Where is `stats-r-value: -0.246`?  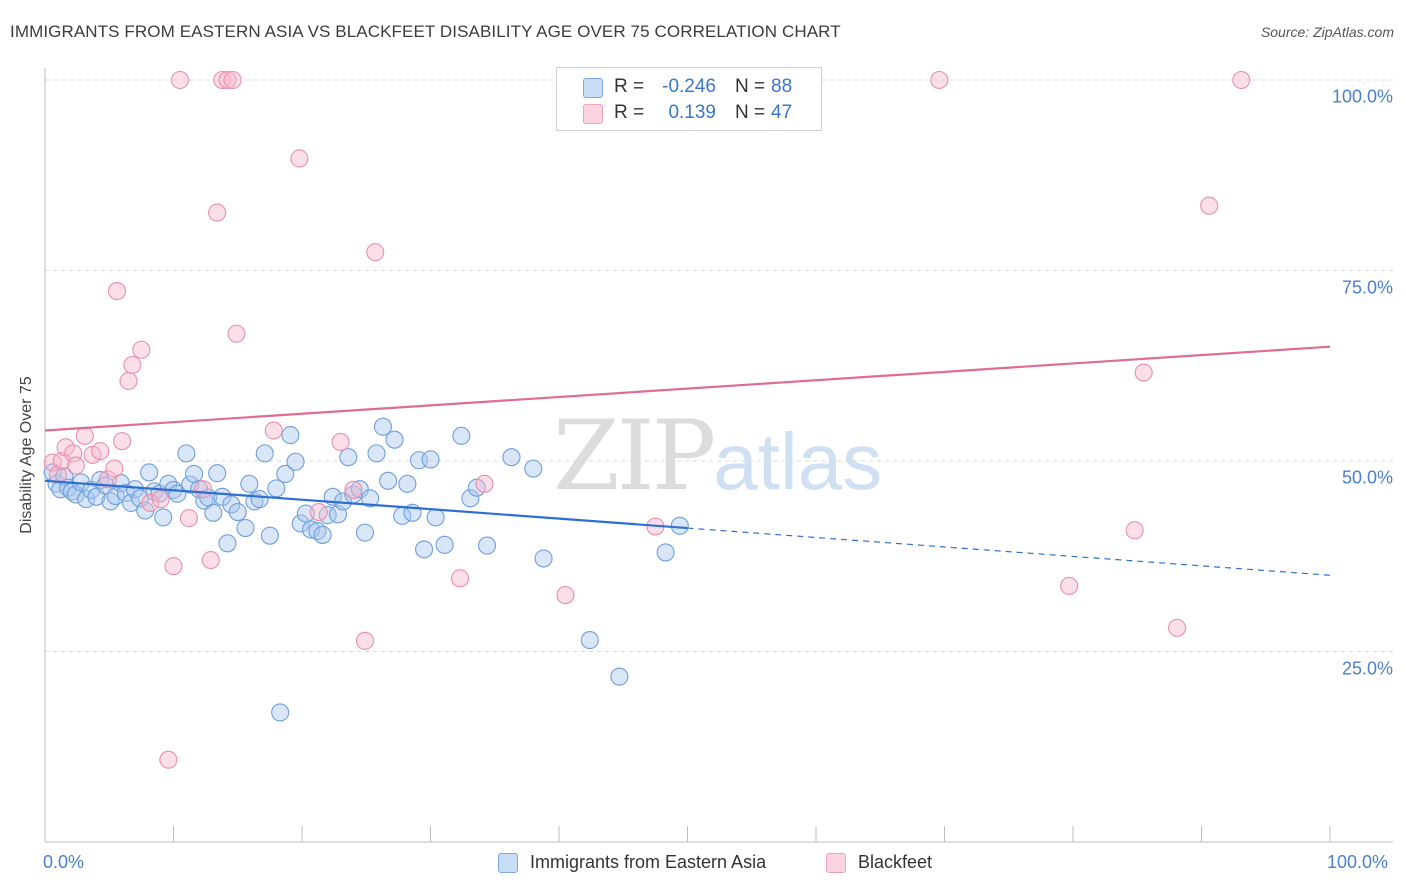
stats-r-value: -0.246 is located at coordinates (689, 86).